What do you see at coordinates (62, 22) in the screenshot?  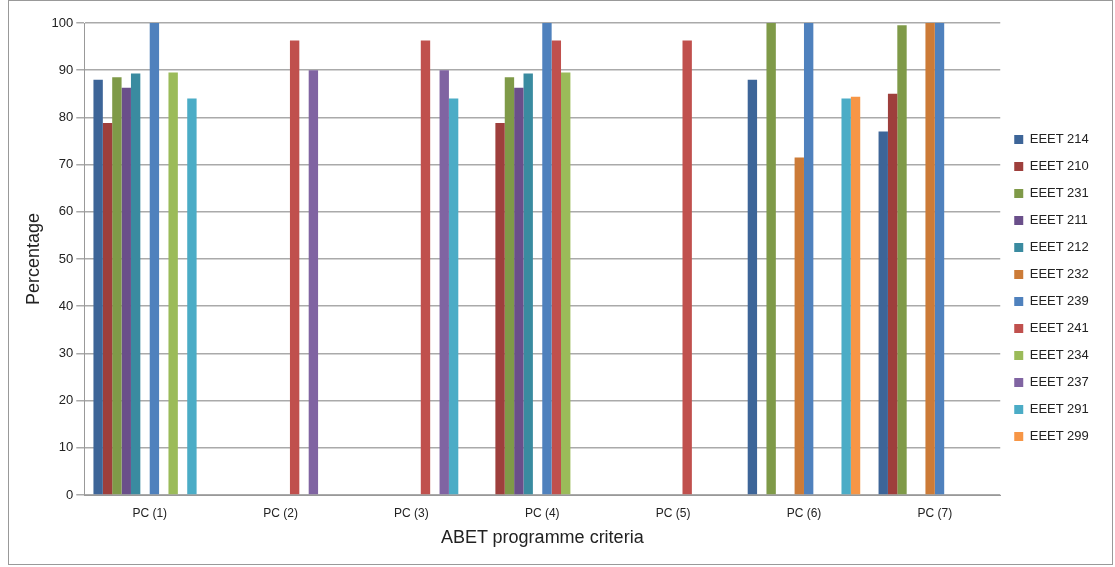 I see `y-tick-label: 100` at bounding box center [62, 22].